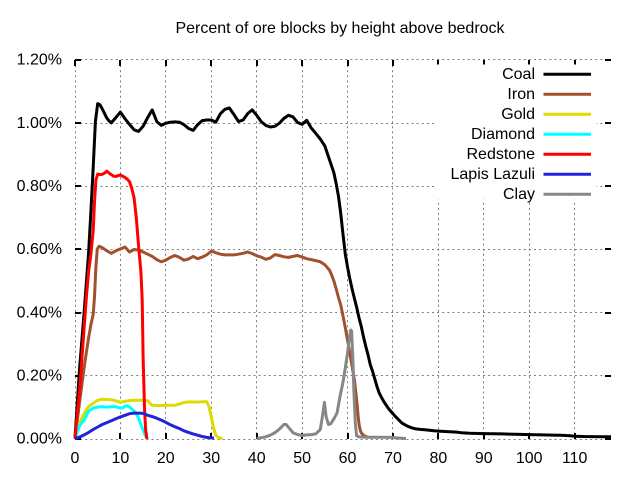 Image resolution: width=640 pixels, height=480 pixels. What do you see at coordinates (121, 458) in the screenshot?
I see `svg-text: 10` at bounding box center [121, 458].